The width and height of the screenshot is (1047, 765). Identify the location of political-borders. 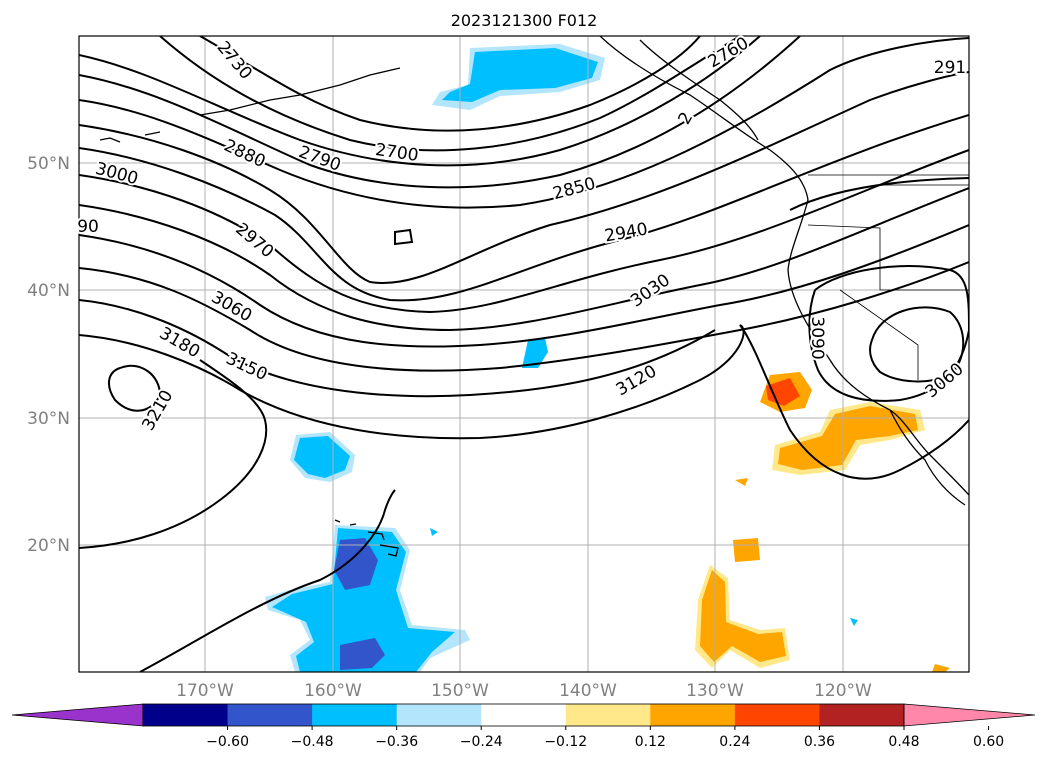
(888, 277).